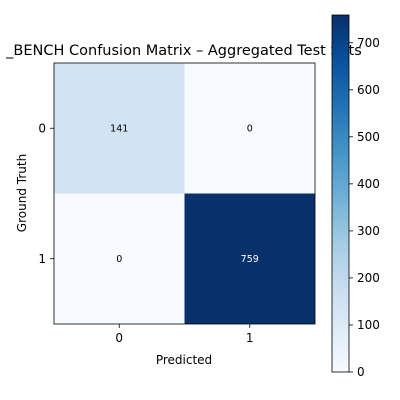  What do you see at coordinates (364, 207) in the screenshot?
I see `colorbar-ticks: 0 100 200 300 400 500 600 700` at bounding box center [364, 207].